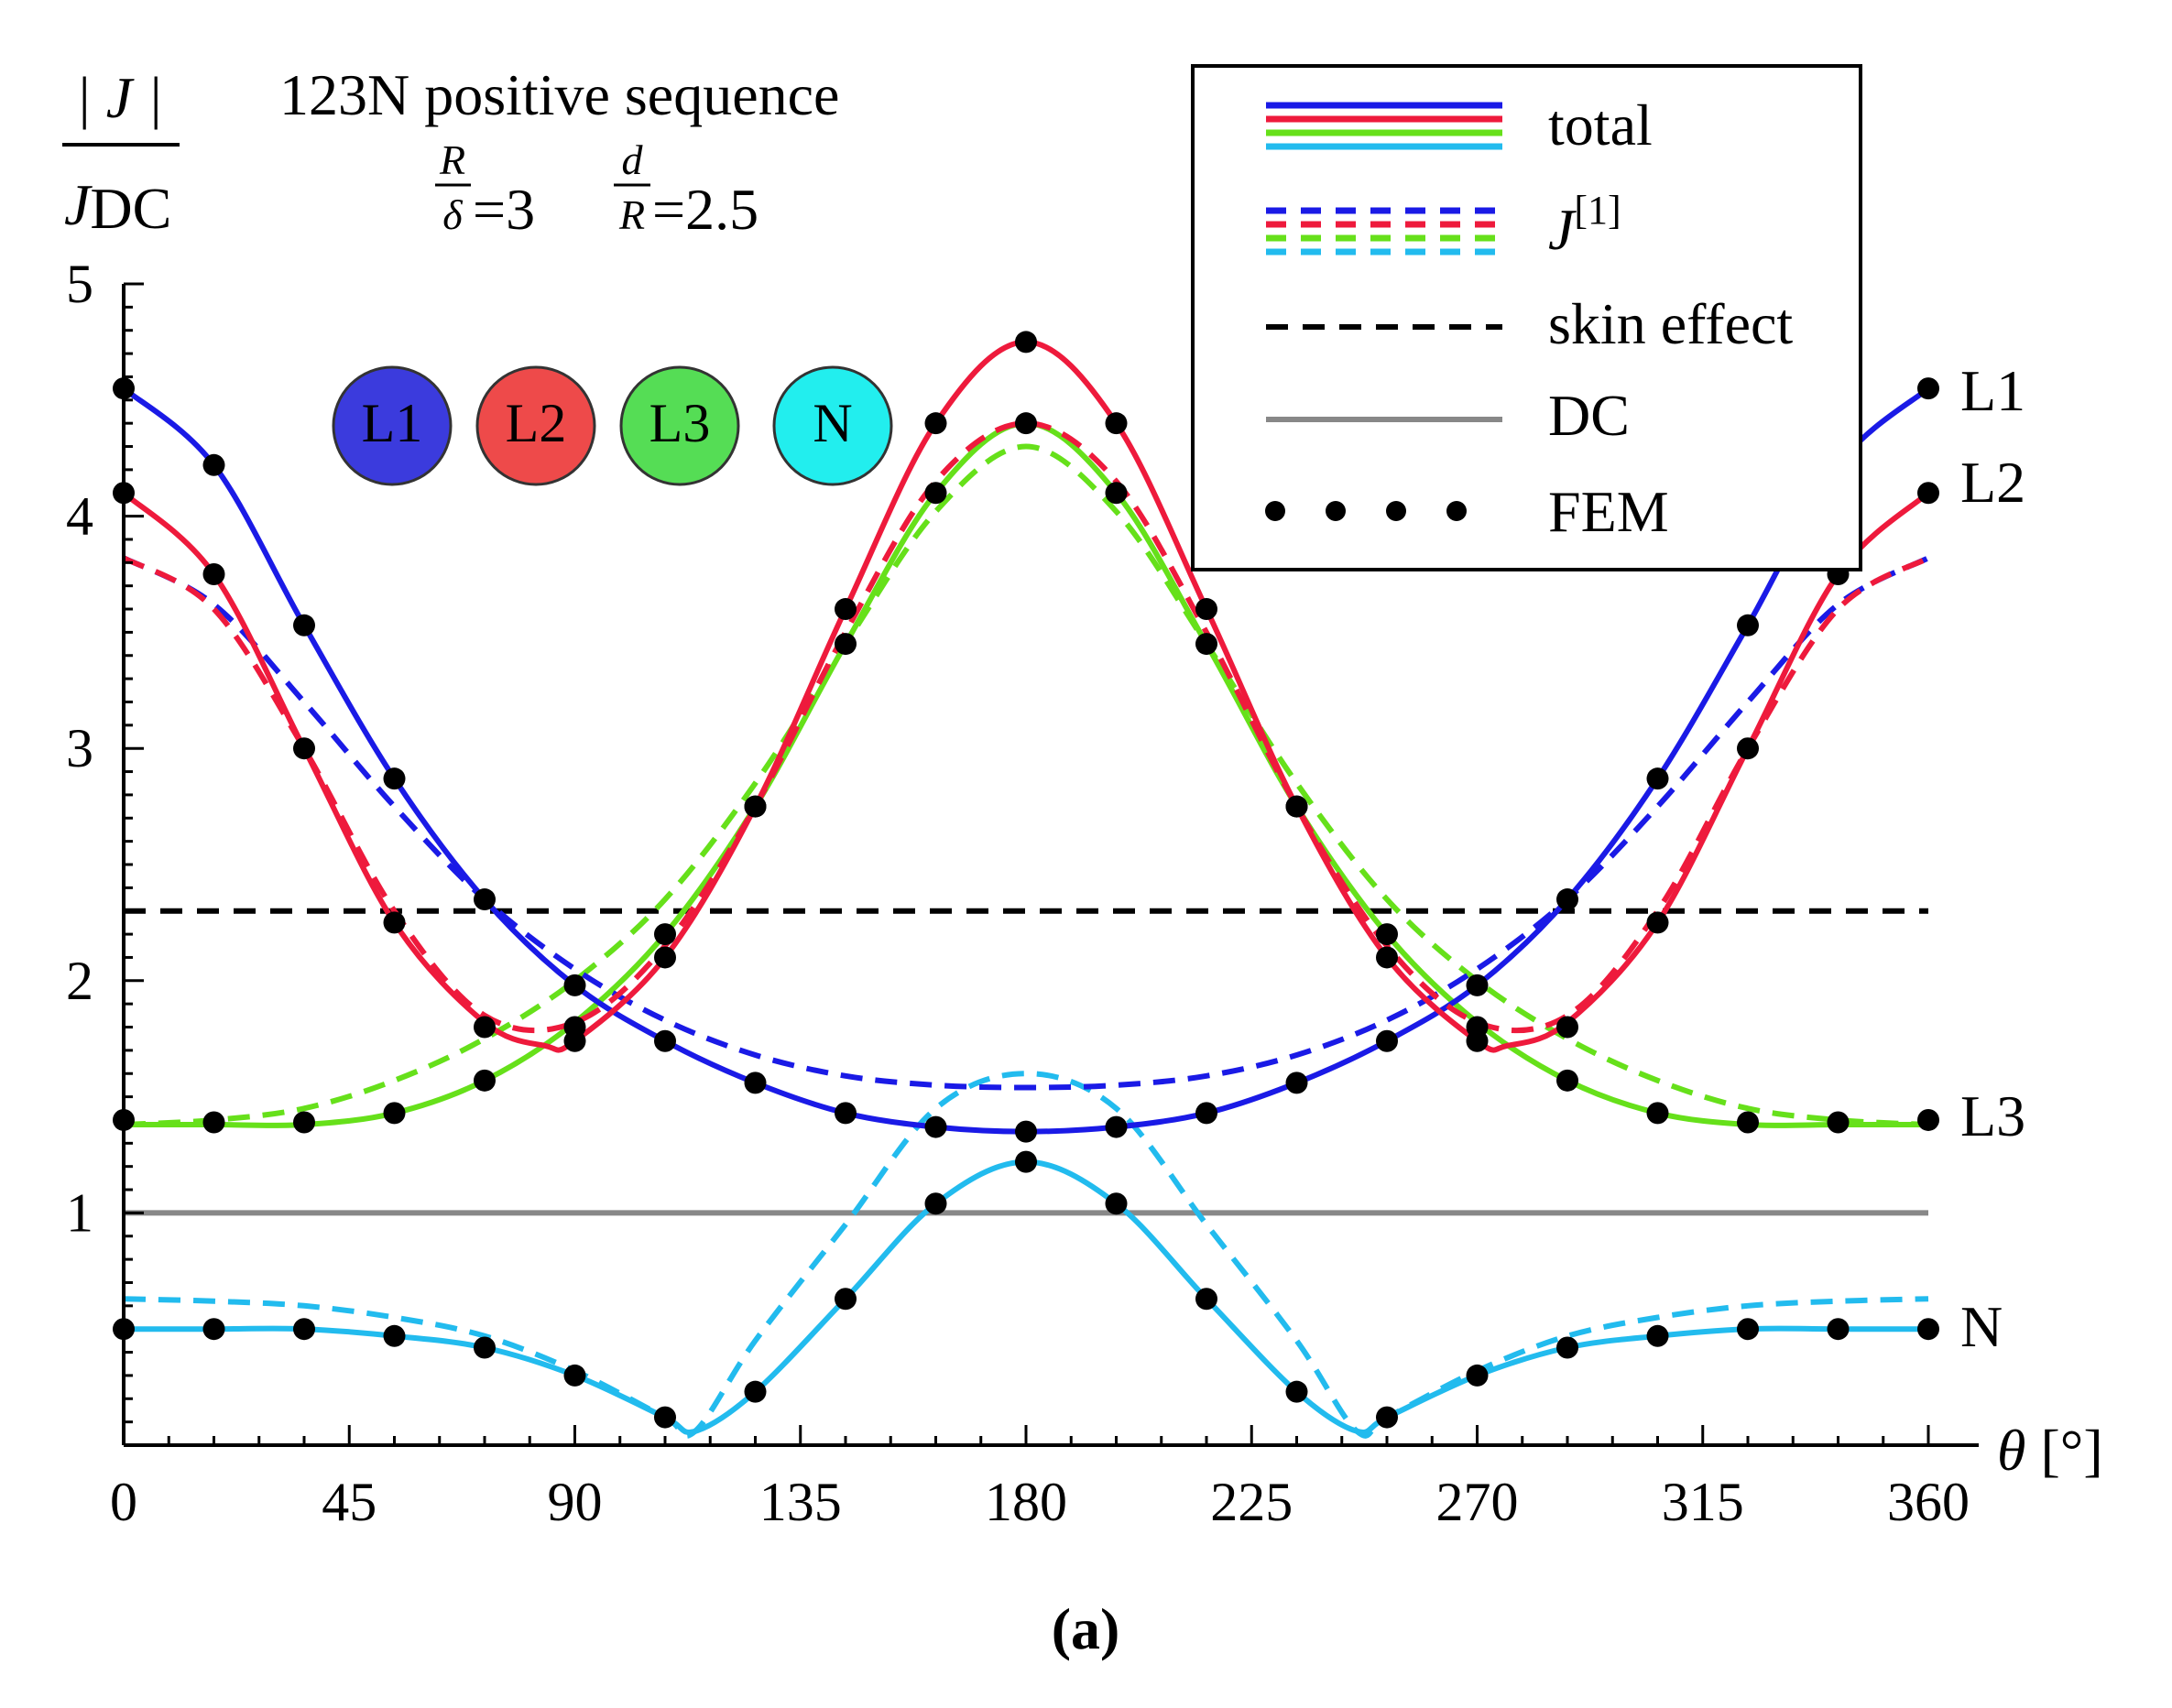 The height and width of the screenshot is (1708, 2172). I want to click on param-d-value: =2.5, so click(705, 209).